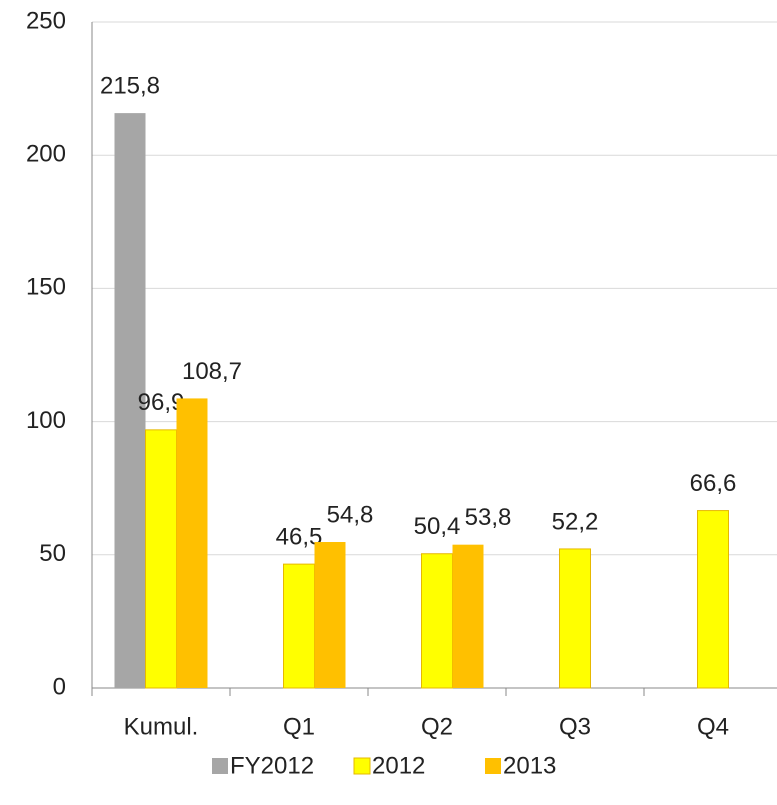 This screenshot has height=805, width=777. Describe the element at coordinates (59, 686) in the screenshot. I see `y-tick-label: 0` at that location.